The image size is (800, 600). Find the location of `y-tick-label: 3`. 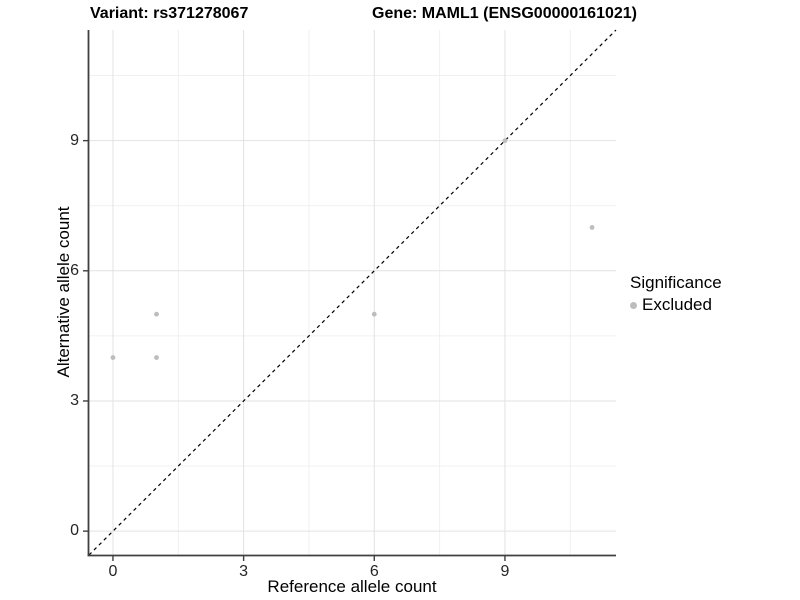

y-tick-label: 3 is located at coordinates (74, 400).